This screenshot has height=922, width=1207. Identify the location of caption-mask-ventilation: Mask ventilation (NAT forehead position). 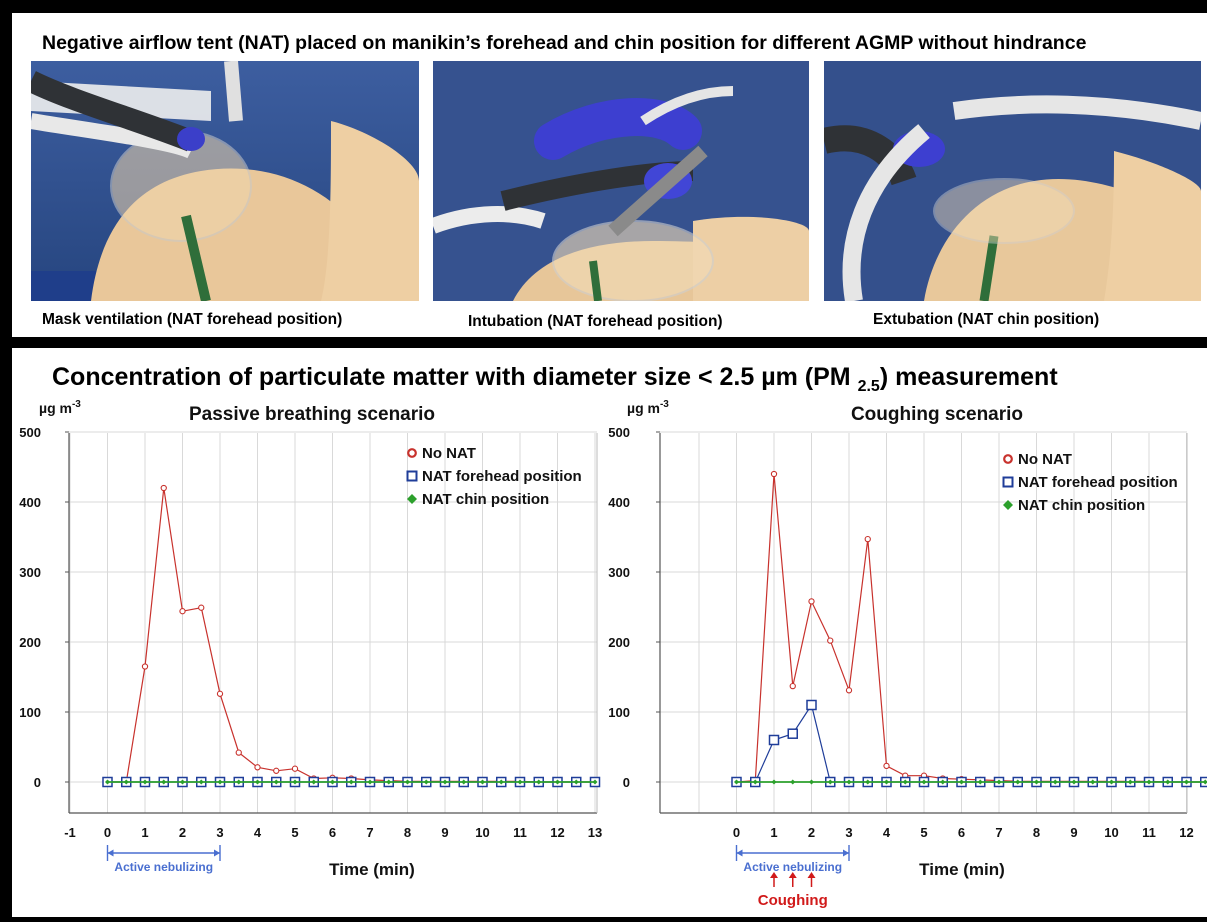
(192, 319).